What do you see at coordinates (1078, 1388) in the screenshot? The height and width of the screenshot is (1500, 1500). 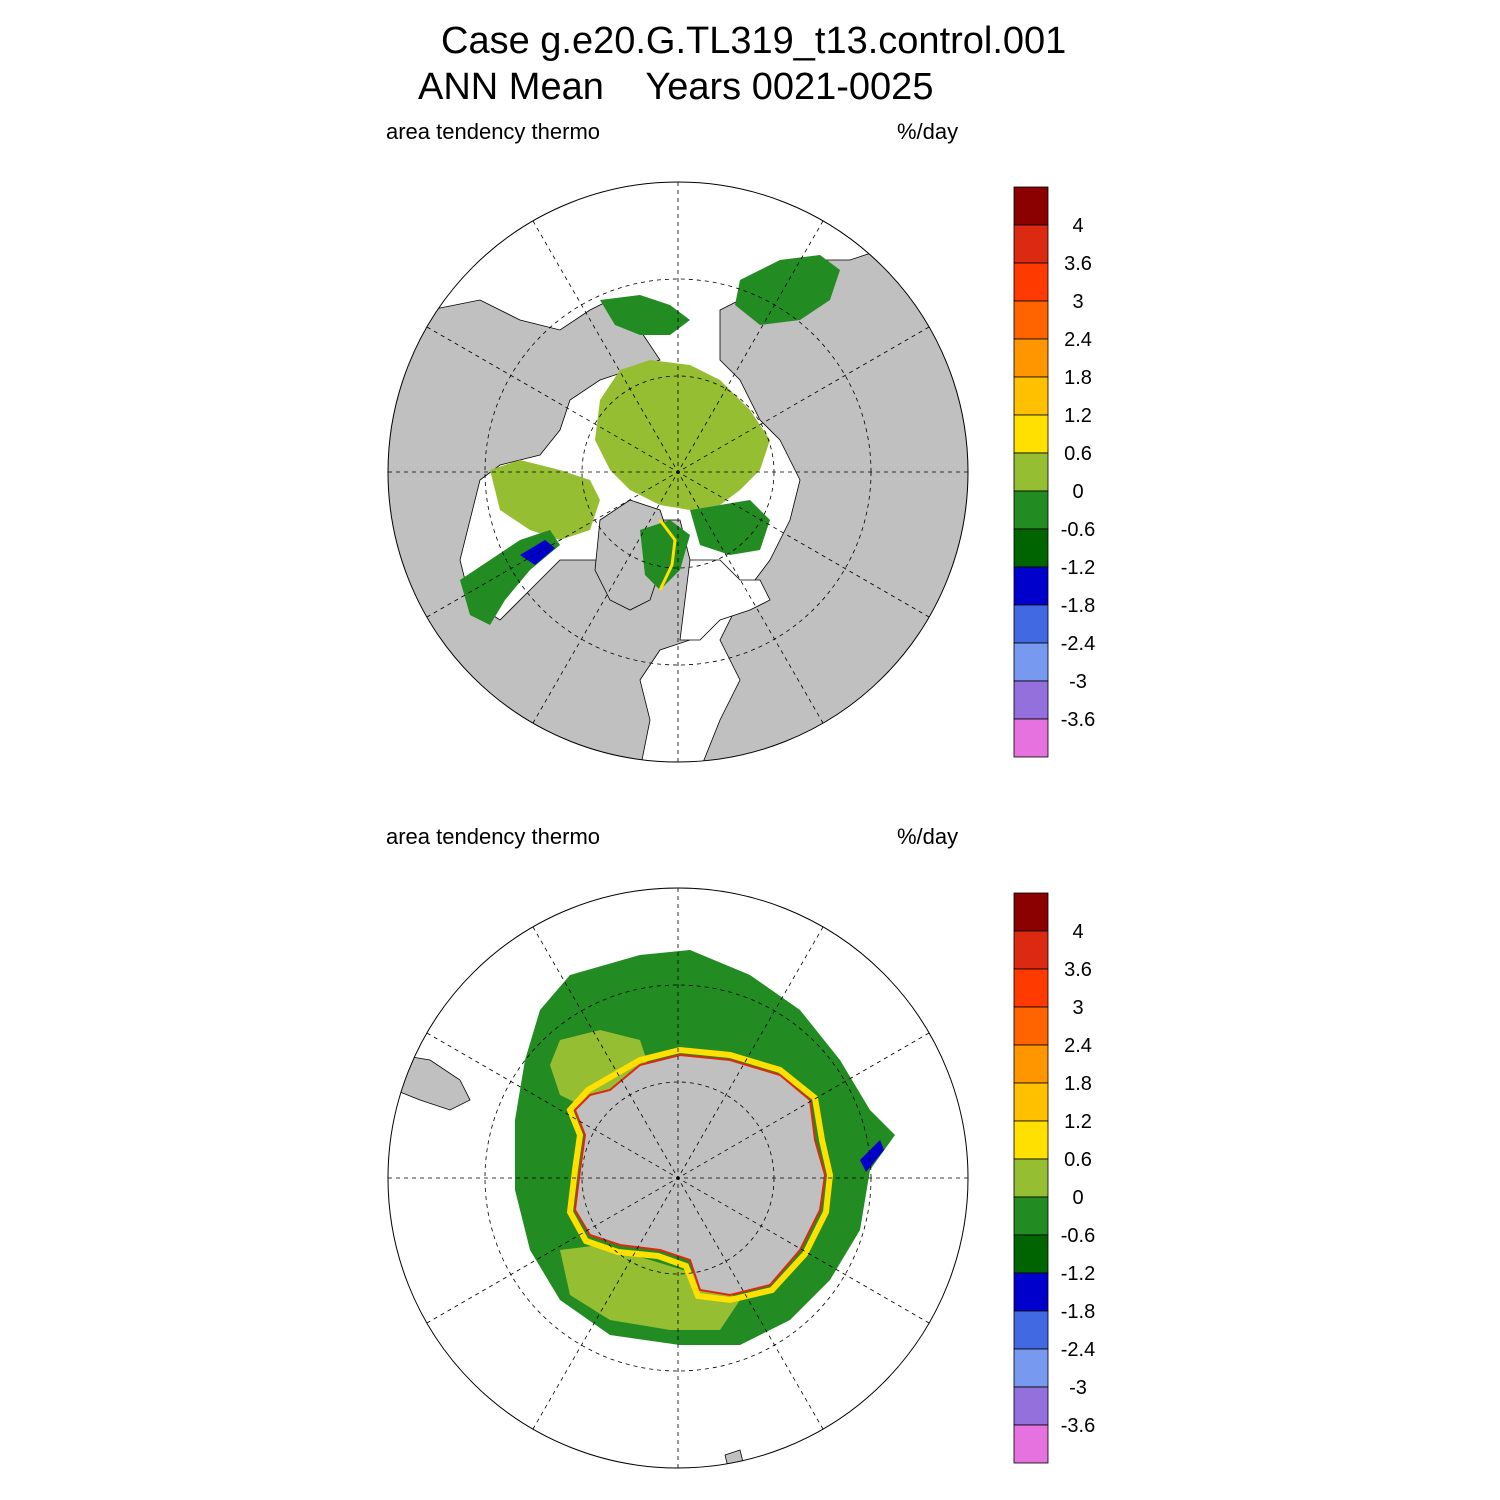 I see `south-colorbar-label-12: -3` at bounding box center [1078, 1388].